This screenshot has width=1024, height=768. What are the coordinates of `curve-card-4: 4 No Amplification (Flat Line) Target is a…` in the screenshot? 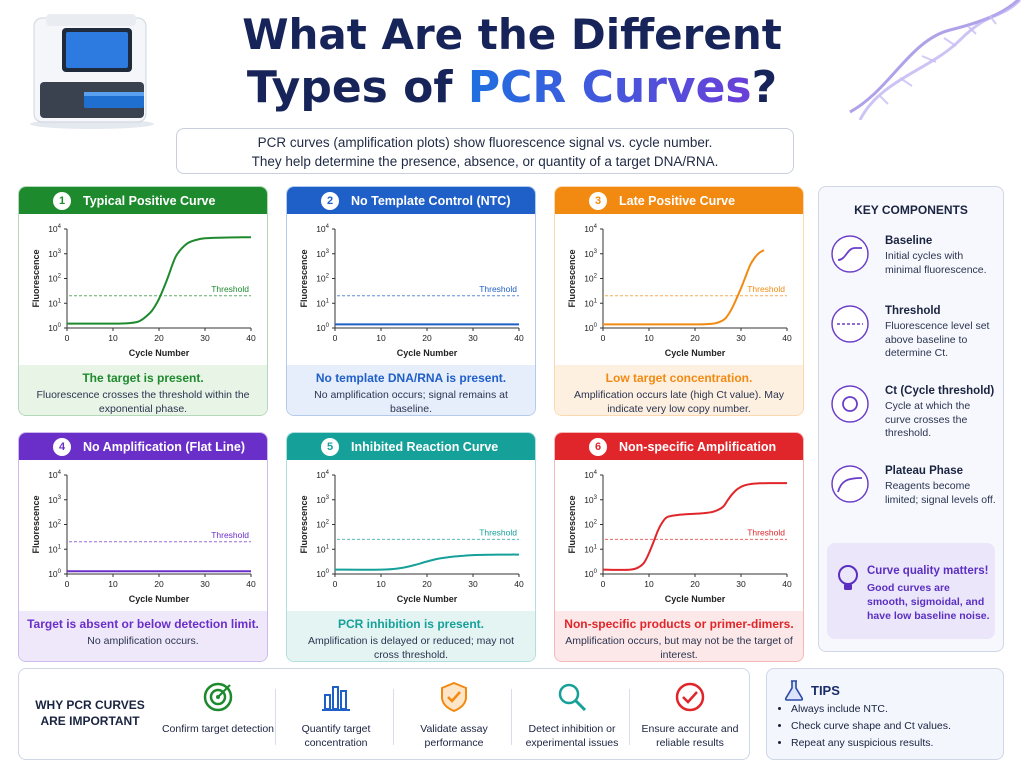 It's located at (143, 547).